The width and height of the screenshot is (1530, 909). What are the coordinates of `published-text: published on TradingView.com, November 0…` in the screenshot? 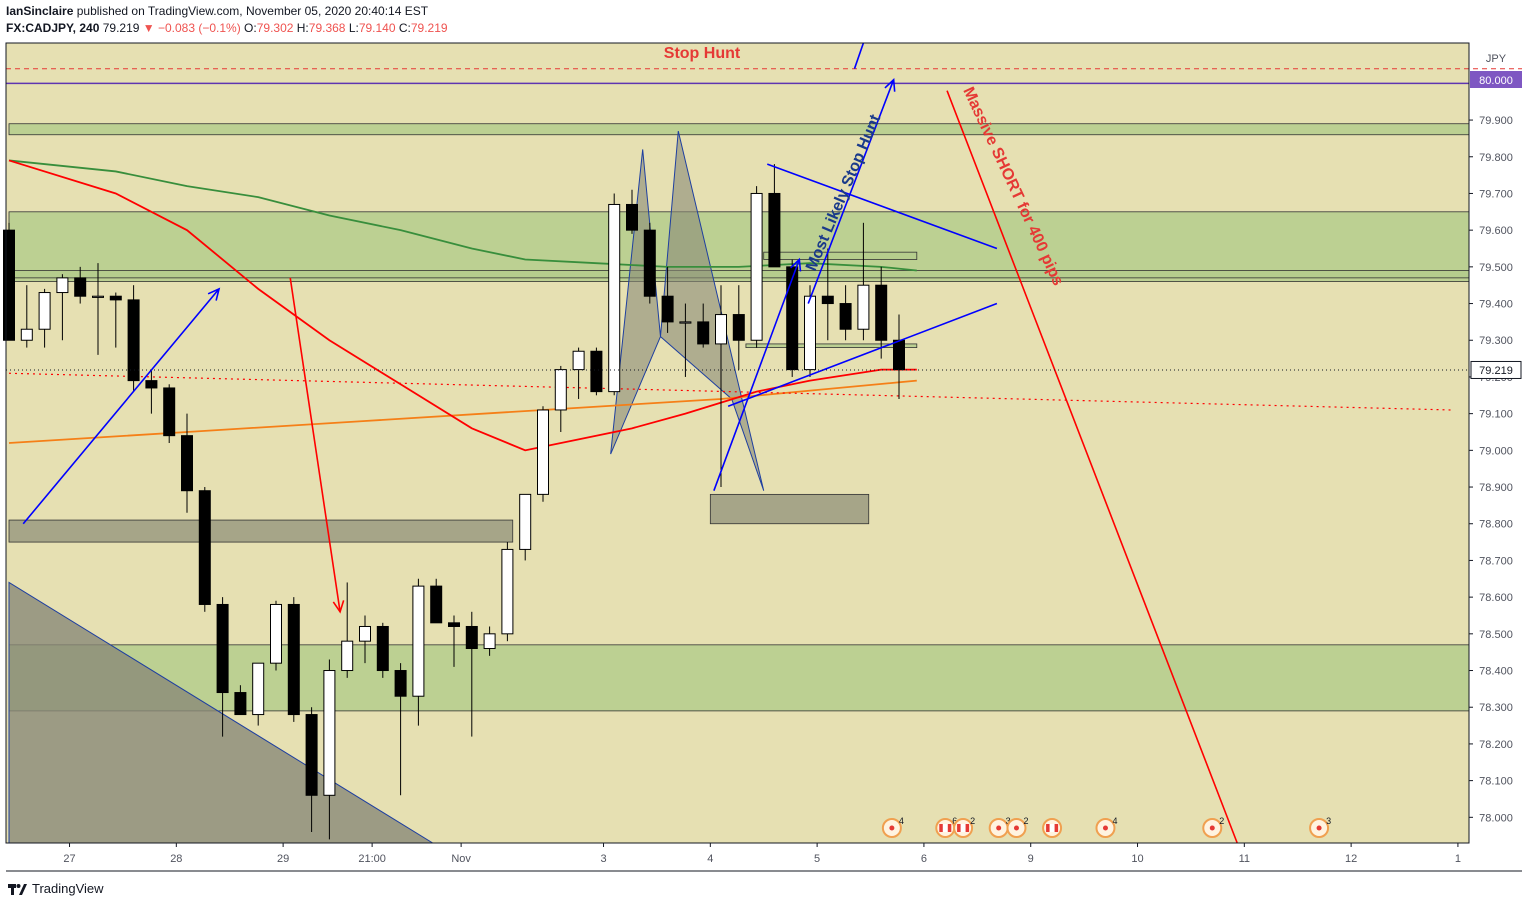 It's located at (252, 11).